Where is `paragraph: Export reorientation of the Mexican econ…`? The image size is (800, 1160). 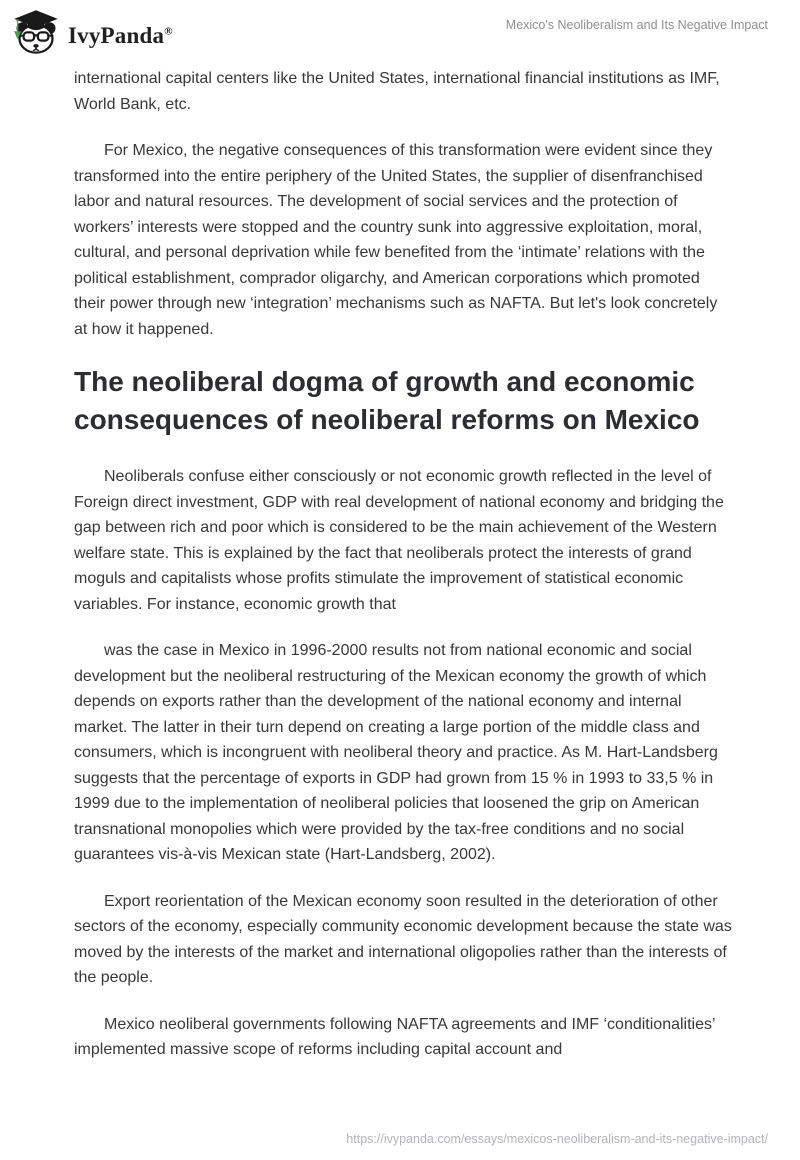
paragraph: Export reorientation of the Mexican econ… is located at coordinates (403, 939).